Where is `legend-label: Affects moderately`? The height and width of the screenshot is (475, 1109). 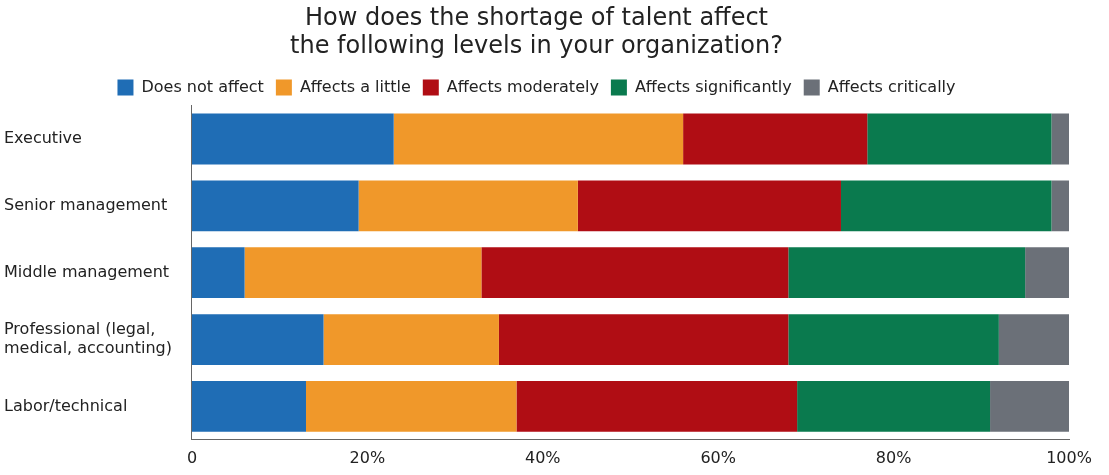
legend-label: Affects moderately is located at coordinates (522, 86).